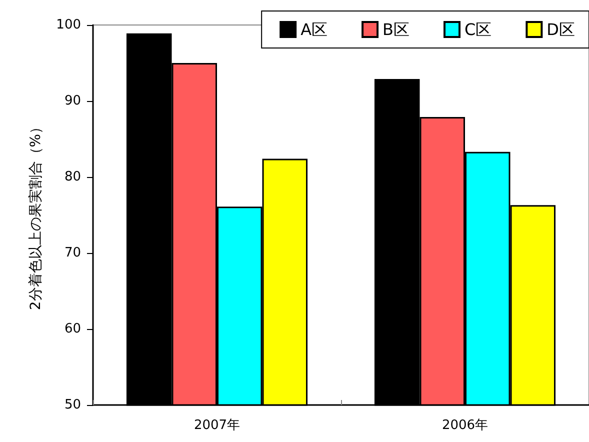 The width and height of the screenshot is (589, 442). What do you see at coordinates (314, 29) in the screenshot?
I see `legend-label: A区` at bounding box center [314, 29].